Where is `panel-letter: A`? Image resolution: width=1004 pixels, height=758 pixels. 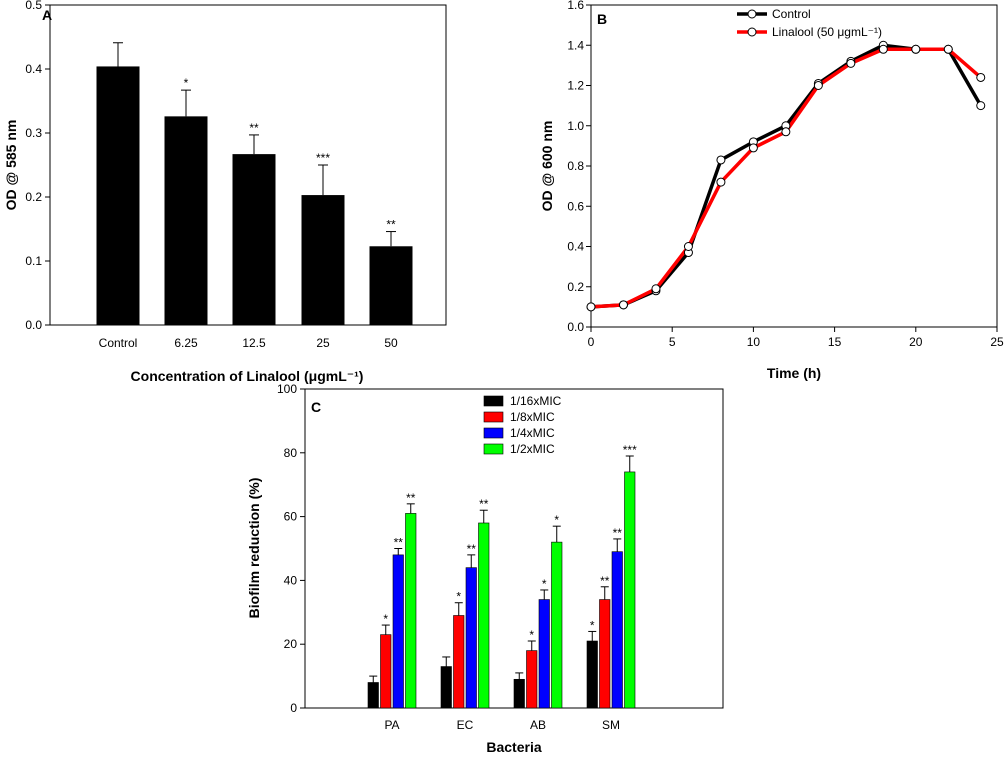
panel-letter: A is located at coordinates (47, 15).